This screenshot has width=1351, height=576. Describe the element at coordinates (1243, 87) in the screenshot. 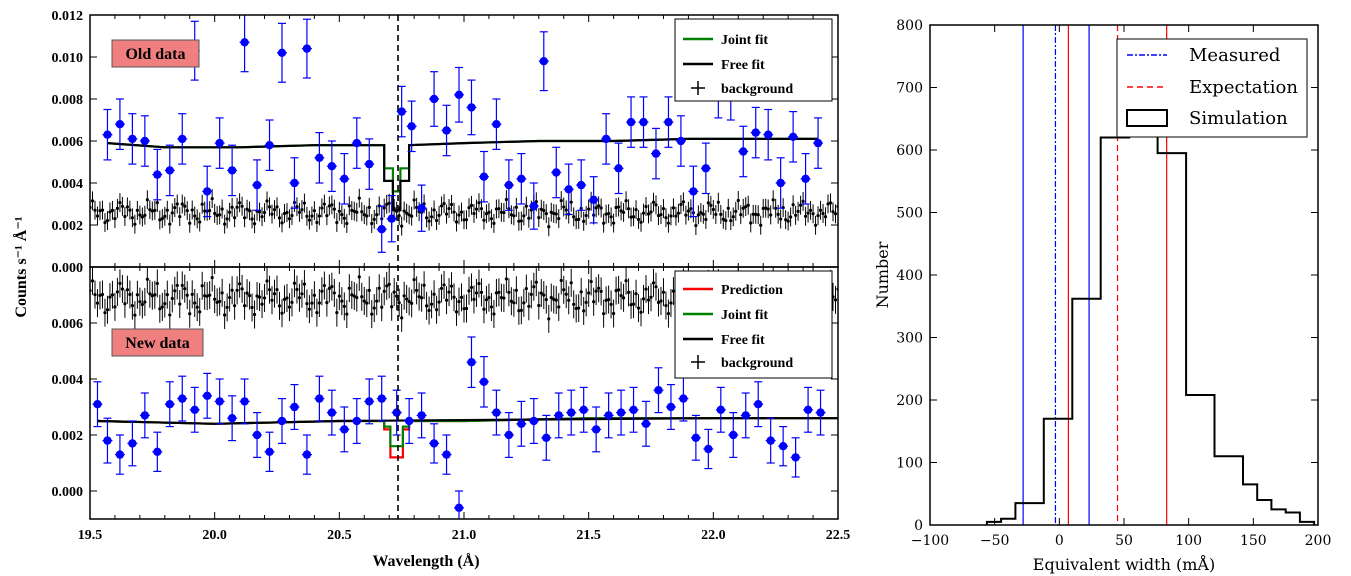

I see `legend-expectation-label: Expectation` at that location.